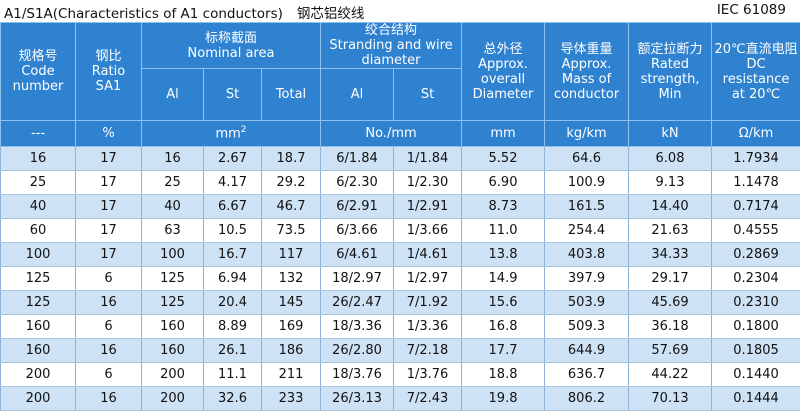 The height and width of the screenshot is (411, 800). What do you see at coordinates (587, 375) in the screenshot?
I see `cell-mass: 636.7` at bounding box center [587, 375].